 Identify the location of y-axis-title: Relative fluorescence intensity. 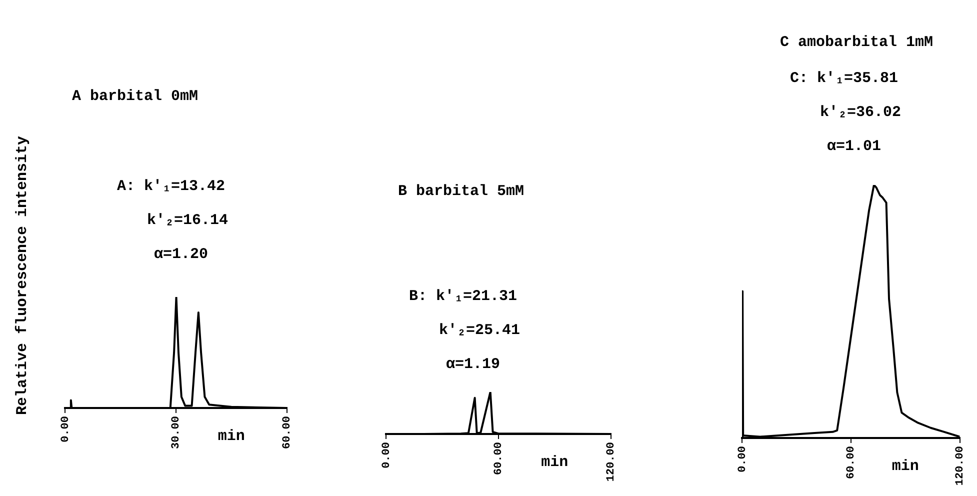
(22, 275).